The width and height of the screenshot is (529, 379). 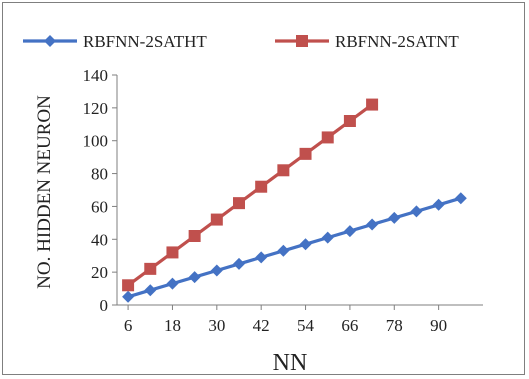 I want to click on y-tick-label: 0, so click(x=104, y=305).